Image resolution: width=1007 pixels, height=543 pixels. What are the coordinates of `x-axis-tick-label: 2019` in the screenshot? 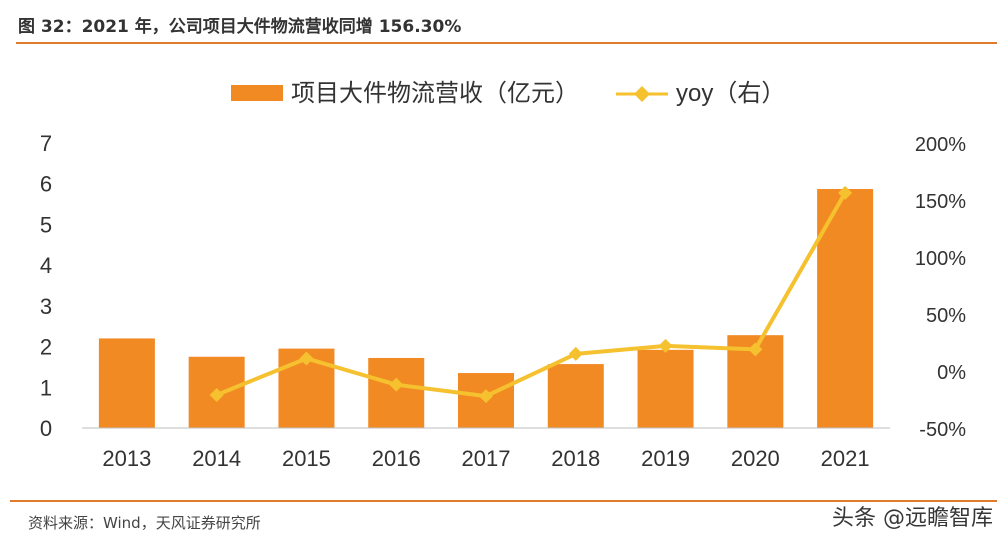 It's located at (665, 458).